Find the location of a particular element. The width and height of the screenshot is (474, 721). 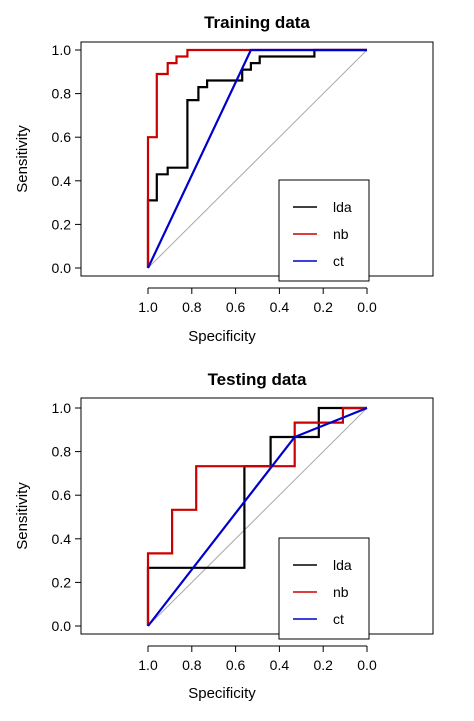

chart-title: Training data is located at coordinates (257, 22).